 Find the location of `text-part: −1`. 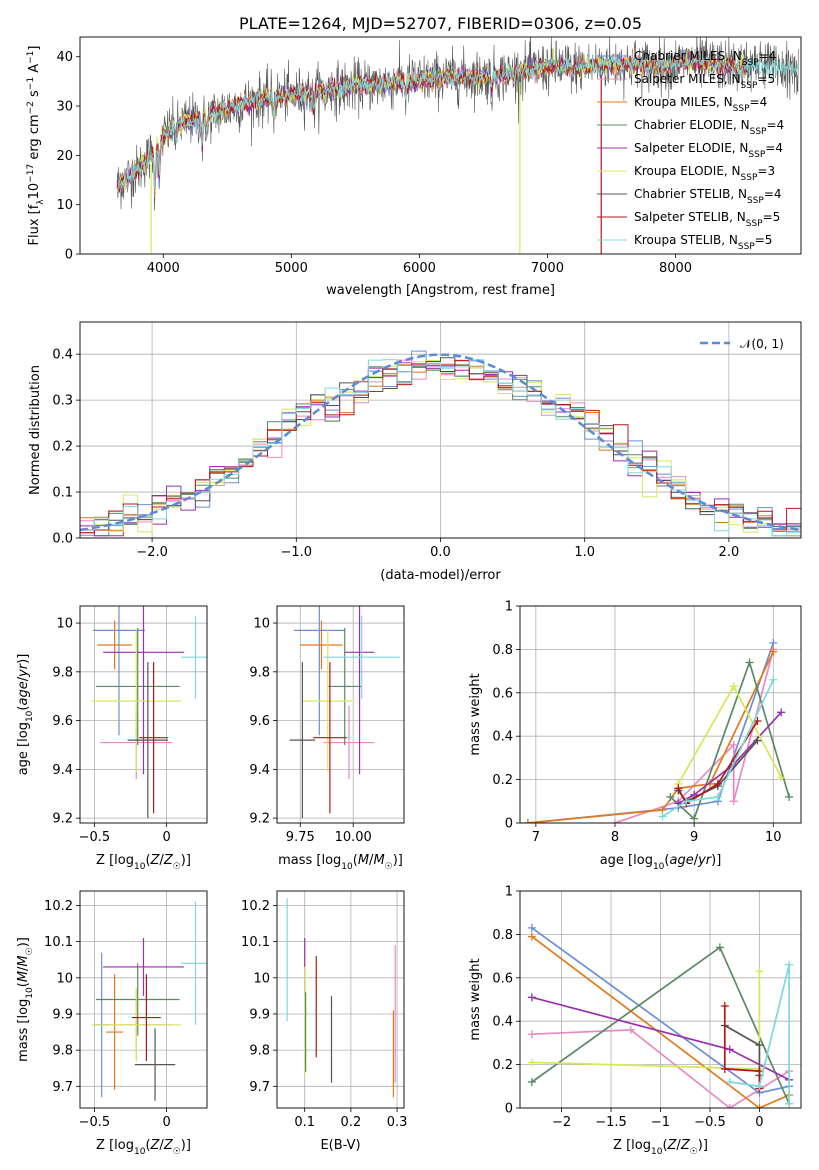

text-part: −1 is located at coordinates (31, 83).